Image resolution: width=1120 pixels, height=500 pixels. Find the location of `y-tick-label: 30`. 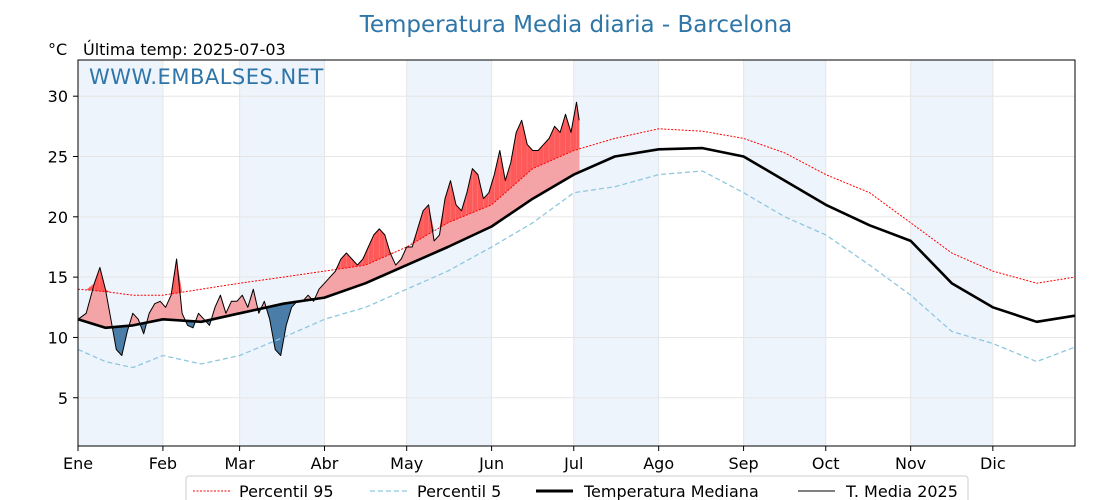

y-tick-label: 30 is located at coordinates (58, 96).